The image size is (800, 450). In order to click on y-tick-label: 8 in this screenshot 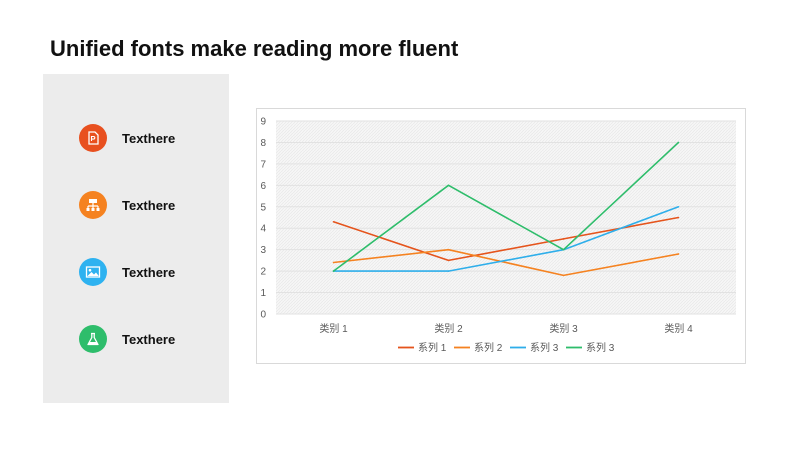, I will do `click(263, 143)`.